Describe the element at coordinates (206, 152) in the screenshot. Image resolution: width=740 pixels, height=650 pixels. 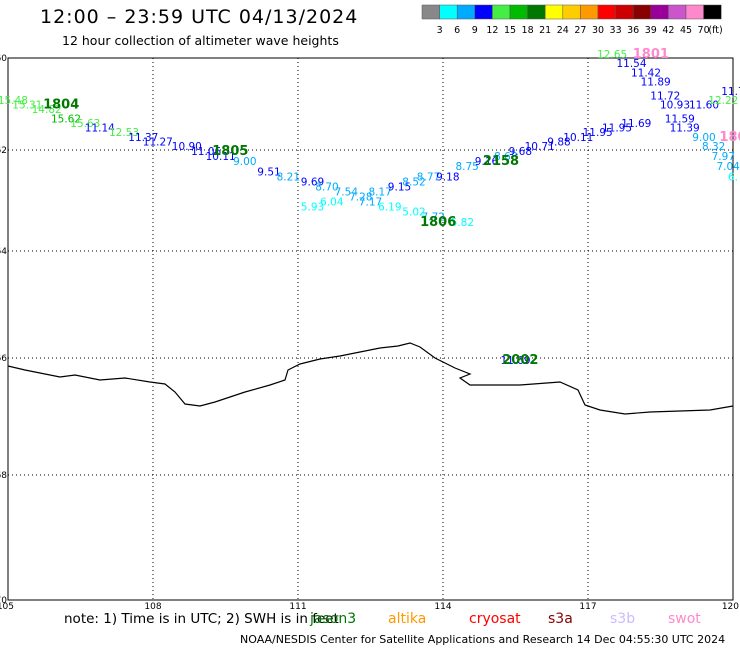
I see `swh-value-label: 11.06` at that location.